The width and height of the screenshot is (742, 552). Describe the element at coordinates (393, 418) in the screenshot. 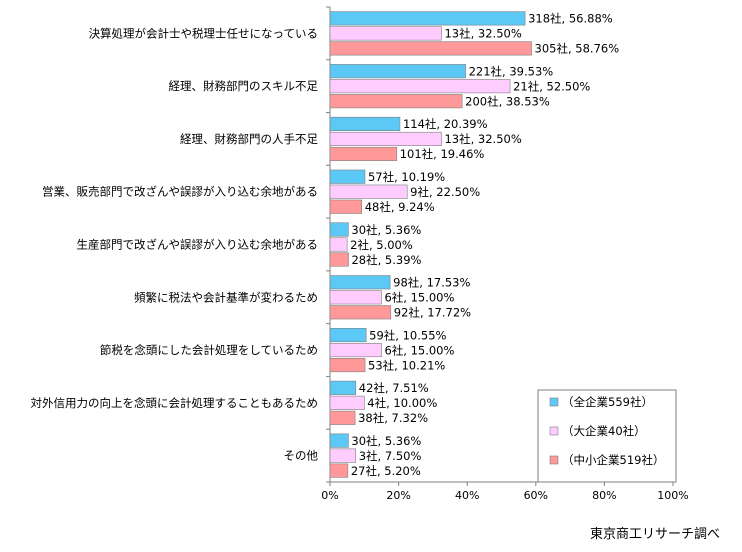

I see `data-label: 38社, 7.32%` at that location.